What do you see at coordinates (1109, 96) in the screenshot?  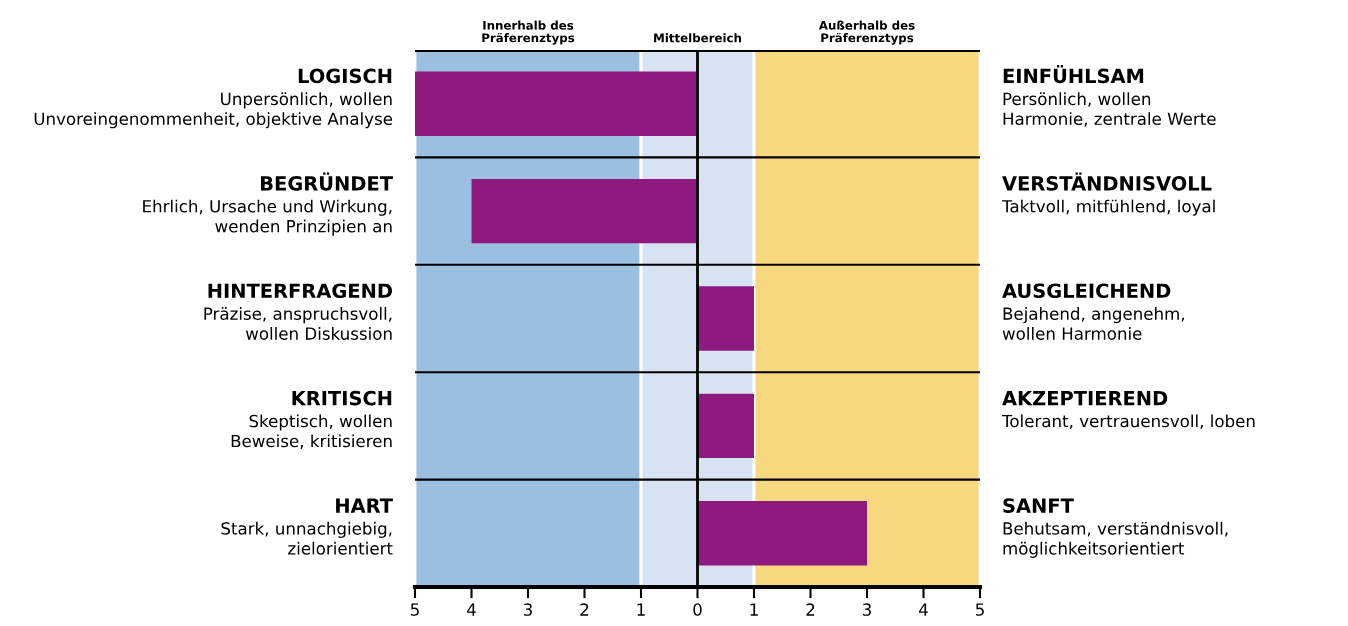 I see `text: EINFÜHLSAM Persönlich, wollen Harmonie, zentrale Werte` at bounding box center [1109, 96].